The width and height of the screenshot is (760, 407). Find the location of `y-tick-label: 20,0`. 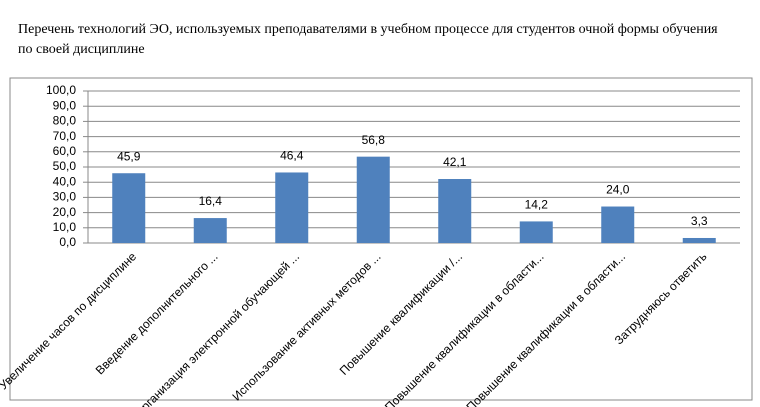

y-tick-label: 20,0 is located at coordinates (65, 212).